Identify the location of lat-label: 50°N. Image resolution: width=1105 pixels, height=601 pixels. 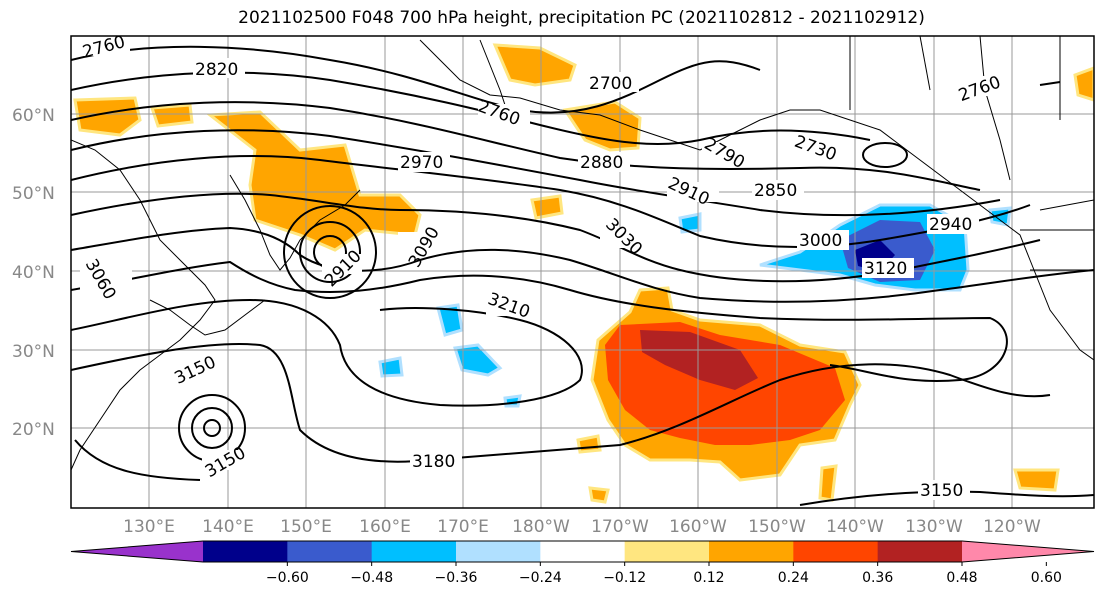
(33, 194).